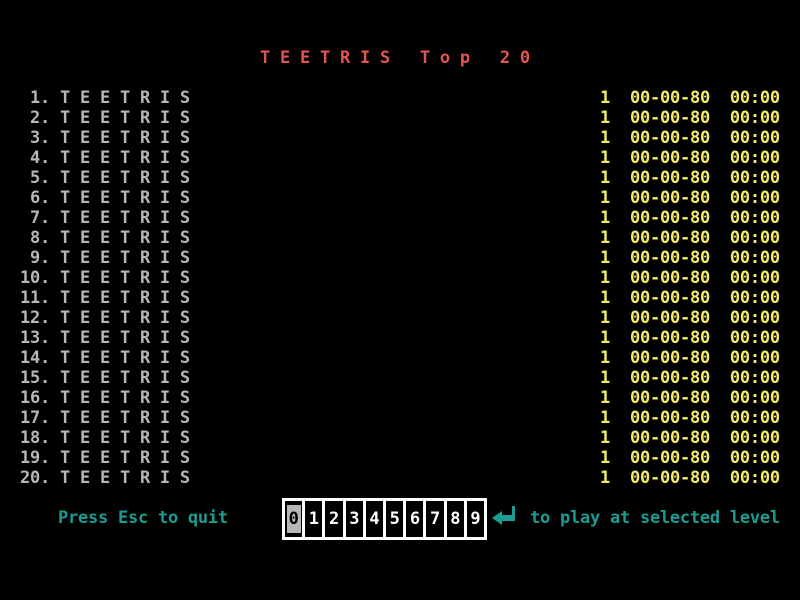 This screenshot has width=800, height=600. I want to click on row-rank-name: 6. T E E T R I S, so click(105, 198).